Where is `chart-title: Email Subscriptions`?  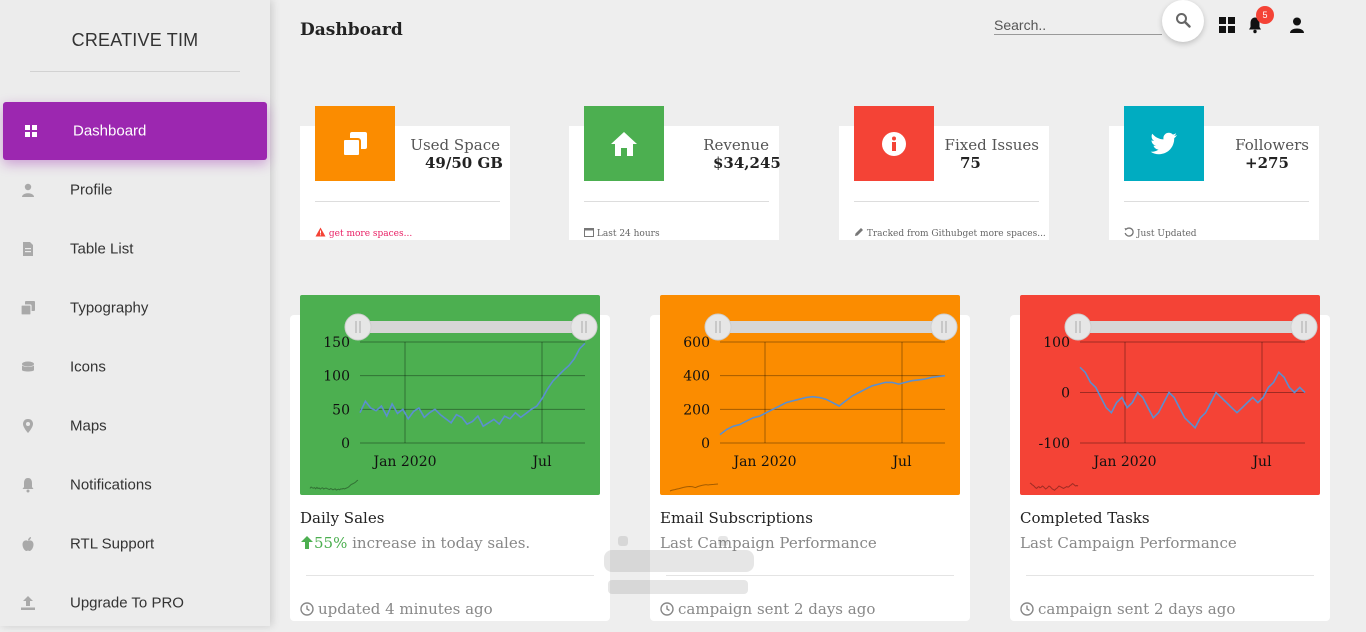 chart-title: Email Subscriptions is located at coordinates (736, 518).